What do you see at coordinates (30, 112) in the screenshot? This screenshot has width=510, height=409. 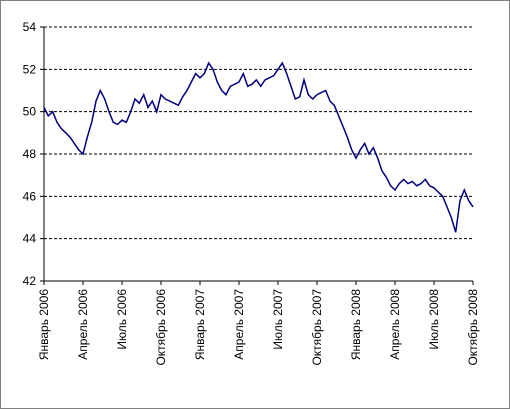 I see `y-tick-label: 50` at bounding box center [30, 112].